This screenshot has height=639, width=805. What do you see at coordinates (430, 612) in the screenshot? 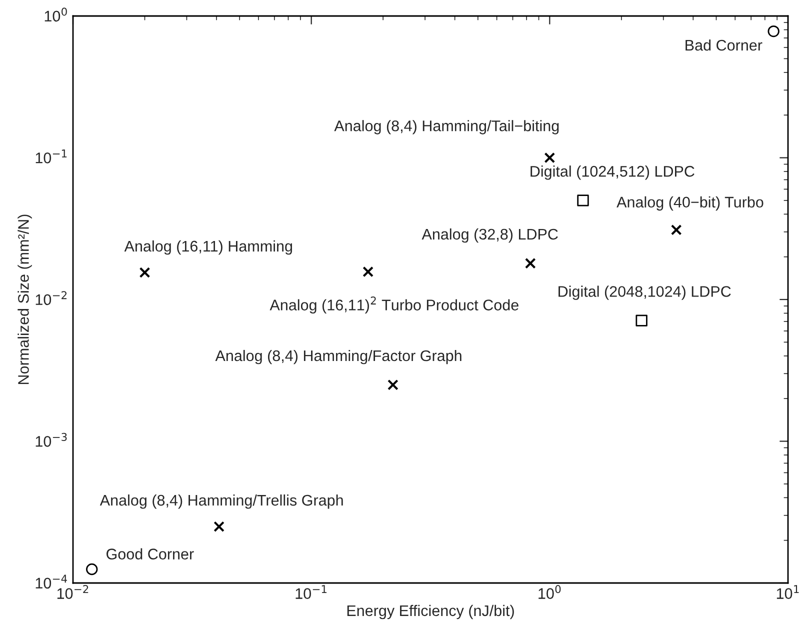
I see `x-axis-title: Energy Efficiency (nJ/bit)` at bounding box center [430, 612].